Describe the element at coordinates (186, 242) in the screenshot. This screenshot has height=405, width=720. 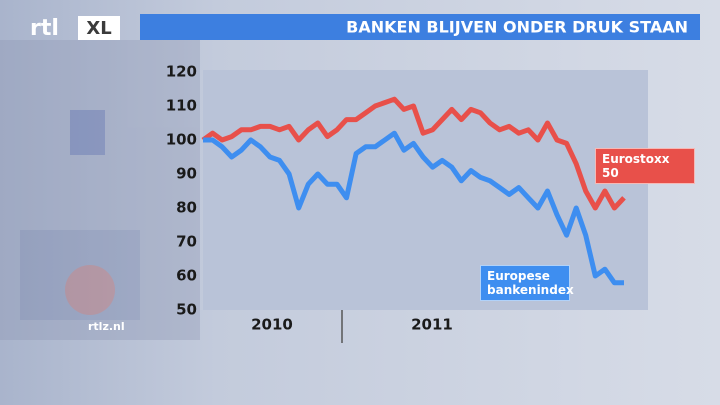
I see `y-tick-label: 70` at that location.